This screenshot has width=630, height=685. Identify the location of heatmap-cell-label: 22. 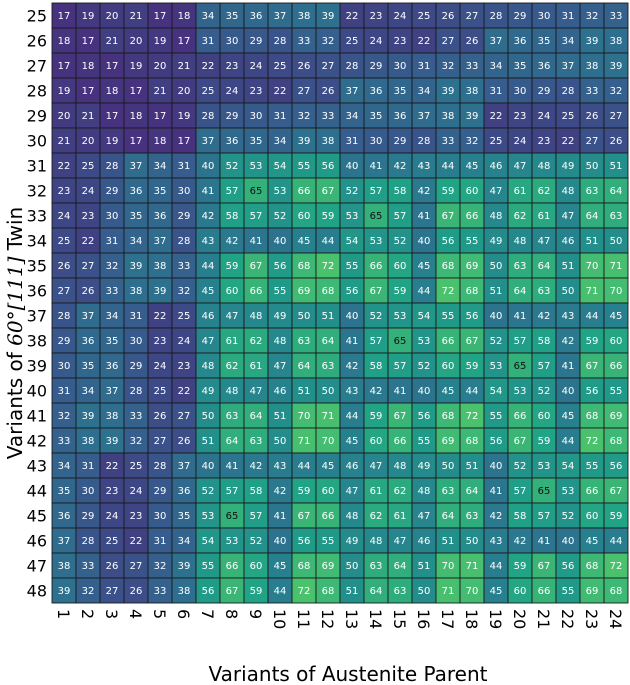
(184, 391).